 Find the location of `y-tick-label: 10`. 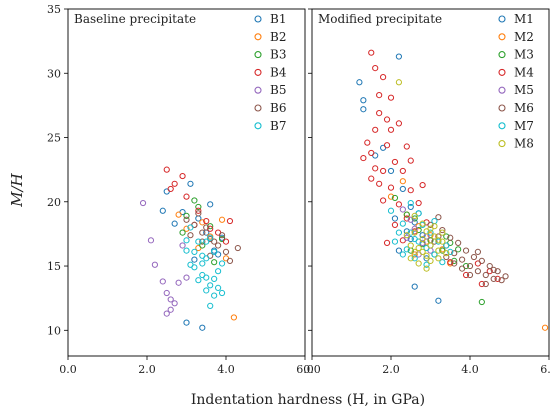

y-tick-label: 10 is located at coordinates (54, 330).